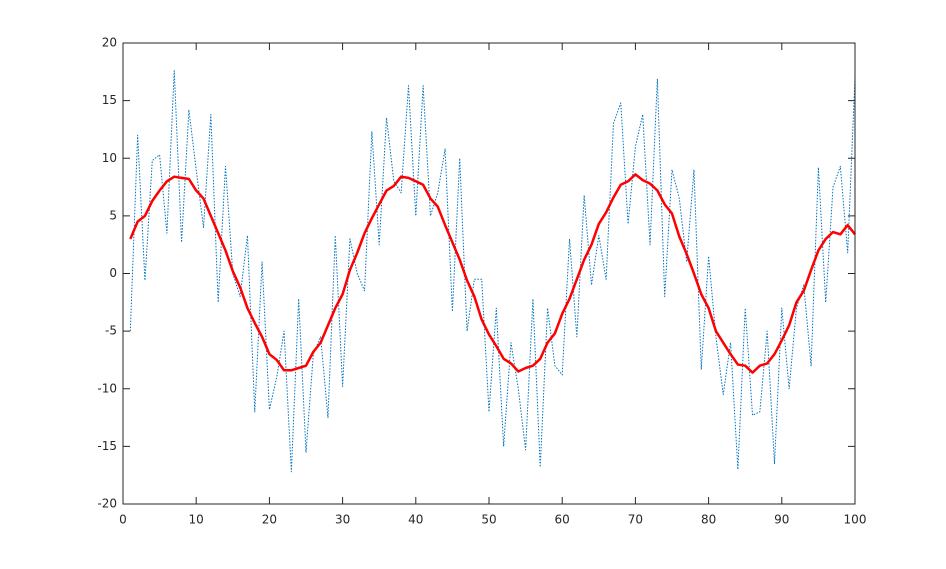  I want to click on x-tick-label: 90, so click(781, 520).